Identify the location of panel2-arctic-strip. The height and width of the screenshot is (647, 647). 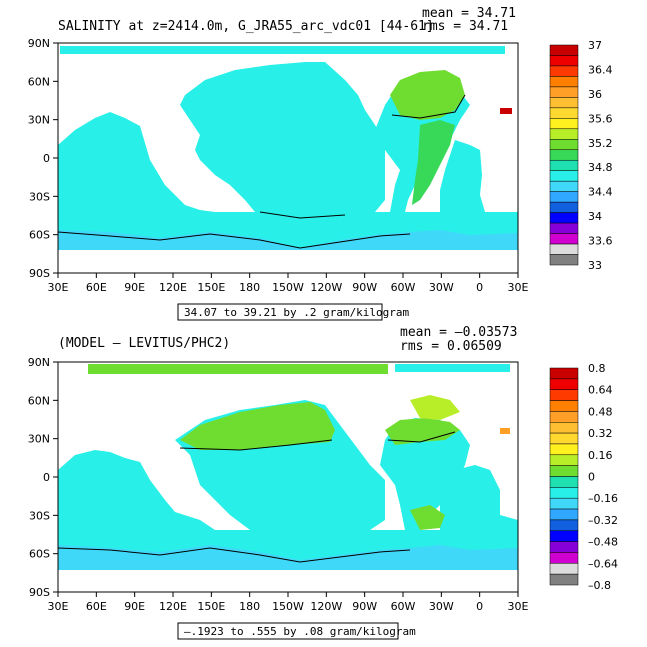
(238, 369).